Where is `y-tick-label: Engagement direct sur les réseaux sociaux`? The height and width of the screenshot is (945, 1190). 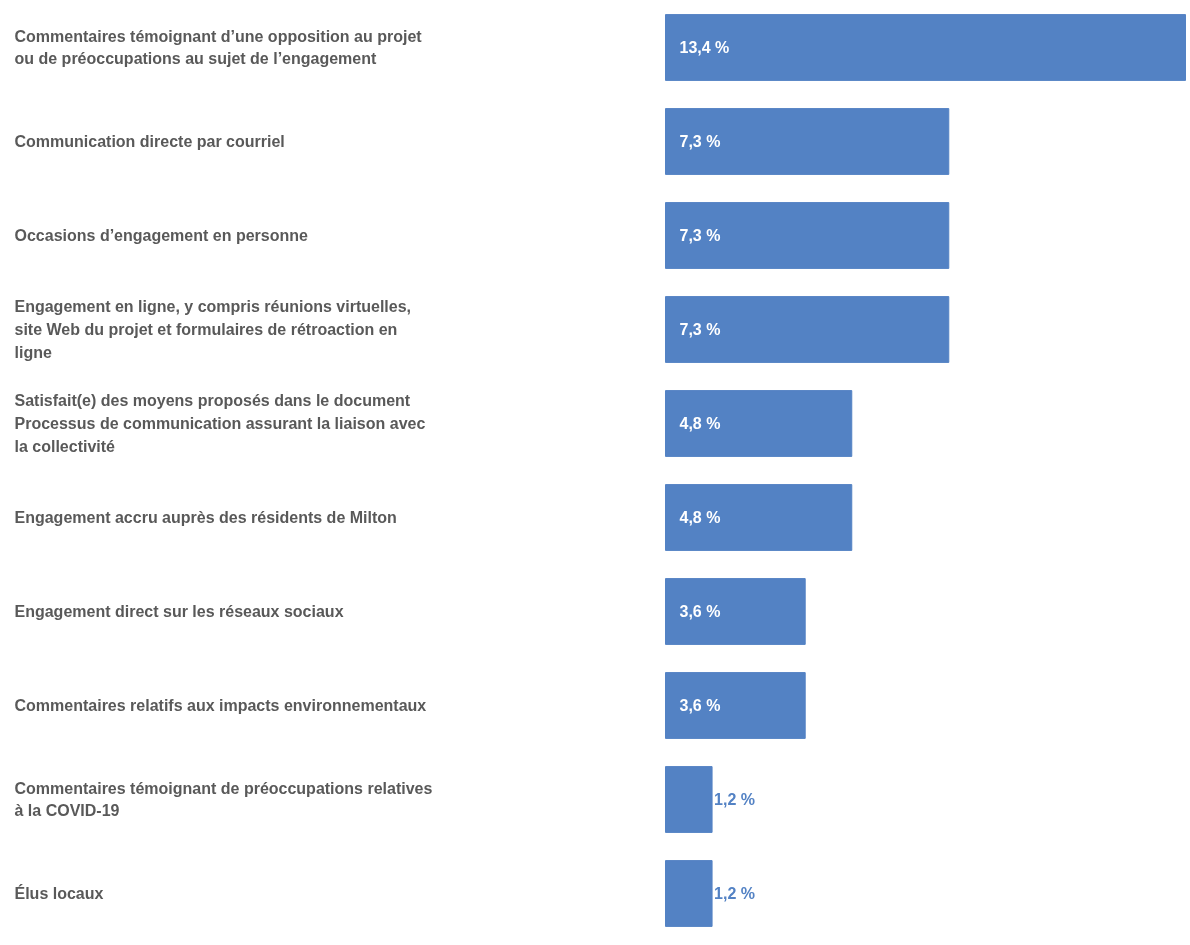 y-tick-label: Engagement direct sur les réseaux sociaux is located at coordinates (179, 611).